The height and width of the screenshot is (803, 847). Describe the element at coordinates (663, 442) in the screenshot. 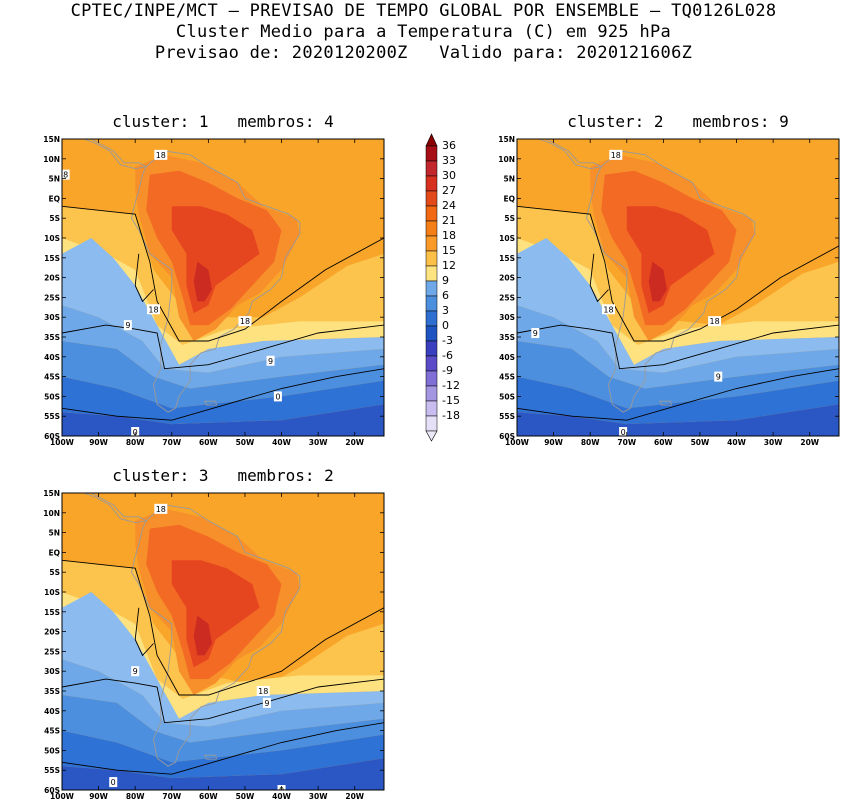

I see `lon-tick-label: 60W` at that location.